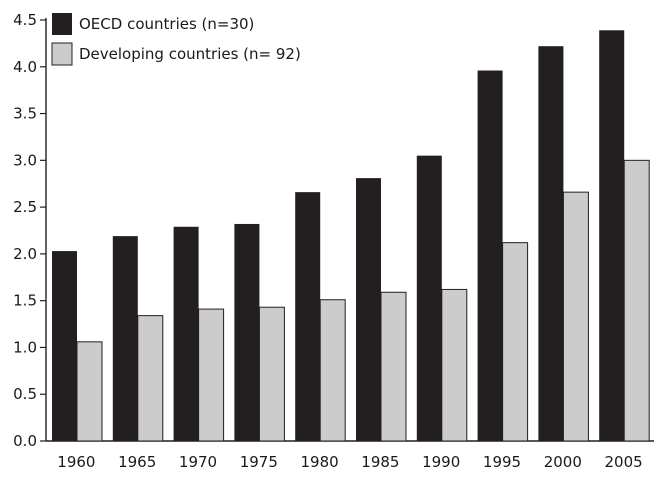 The width and height of the screenshot is (657, 477). I want to click on legend-label-oecd: OECD countries (n=30), so click(166, 24).